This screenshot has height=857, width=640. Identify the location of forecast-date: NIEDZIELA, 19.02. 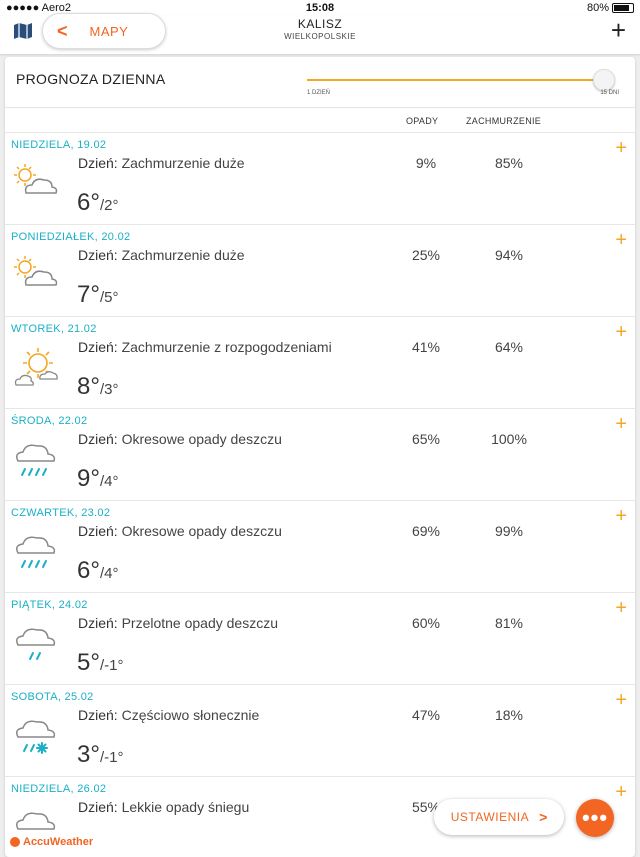
(59, 145).